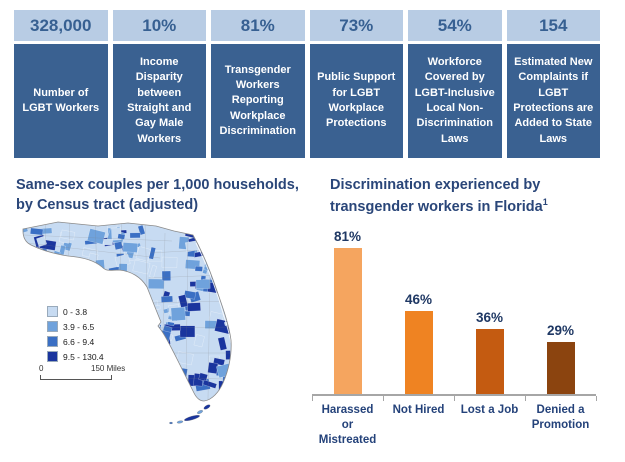 This screenshot has width=625, height=462. Describe the element at coordinates (41, 368) in the screenshot. I see `scale-start-label: 0` at that location.